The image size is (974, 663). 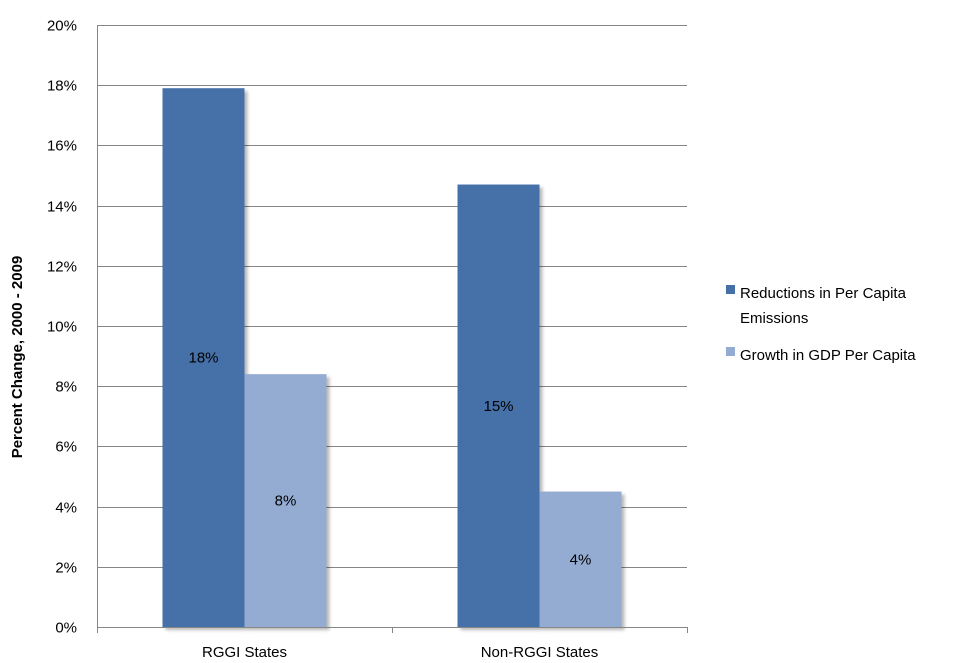 I want to click on y-tick-label: 0%, so click(x=66, y=628).